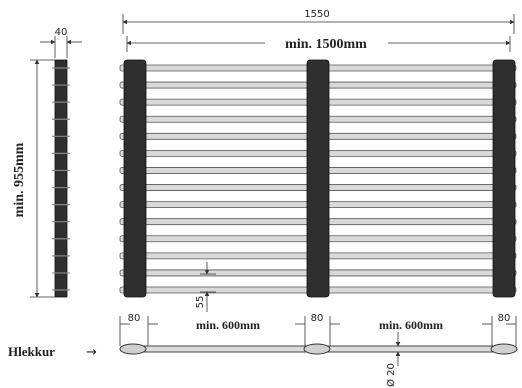  I want to click on height-label: min. 955mm, so click(19, 179).